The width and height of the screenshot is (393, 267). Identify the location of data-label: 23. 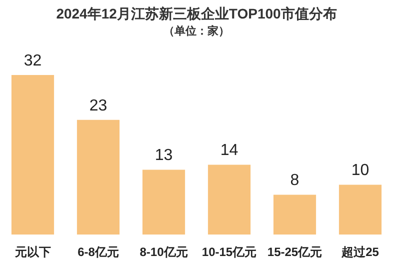
(98, 105).